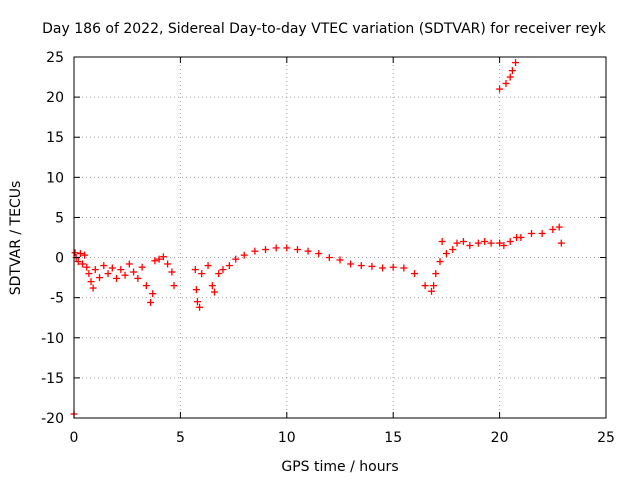 The width and height of the screenshot is (640, 480). Describe the element at coordinates (16, 238) in the screenshot. I see `y-axis-label: SDTVAR / TECUs` at that location.